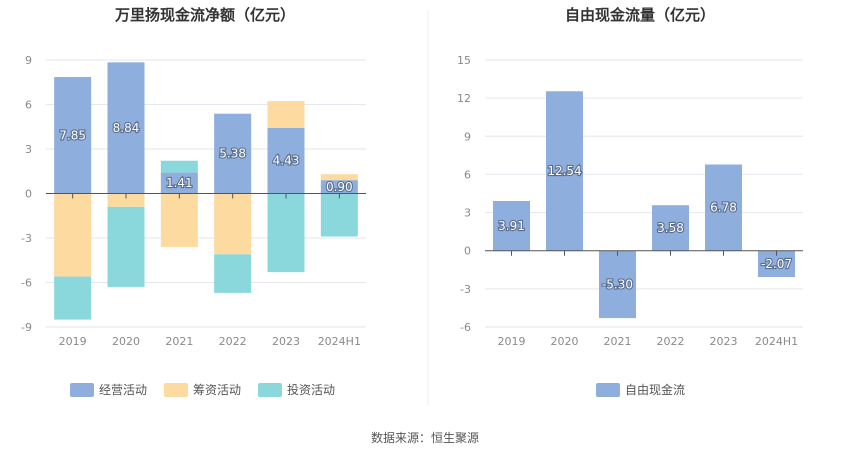 This screenshot has width=850, height=459. Describe the element at coordinates (233, 224) in the screenshot. I see `left-bar-筹资活动-2022` at that location.